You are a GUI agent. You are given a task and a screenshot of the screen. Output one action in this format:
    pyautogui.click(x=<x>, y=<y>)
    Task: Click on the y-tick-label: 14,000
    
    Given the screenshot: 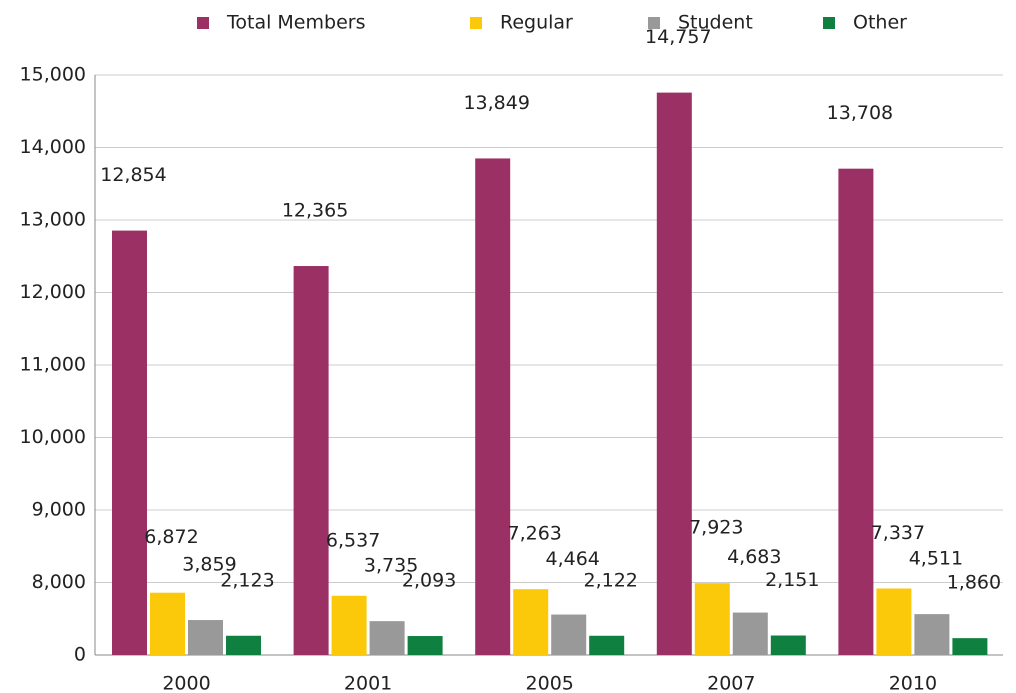 What is the action you would take?
    pyautogui.click(x=53, y=147)
    